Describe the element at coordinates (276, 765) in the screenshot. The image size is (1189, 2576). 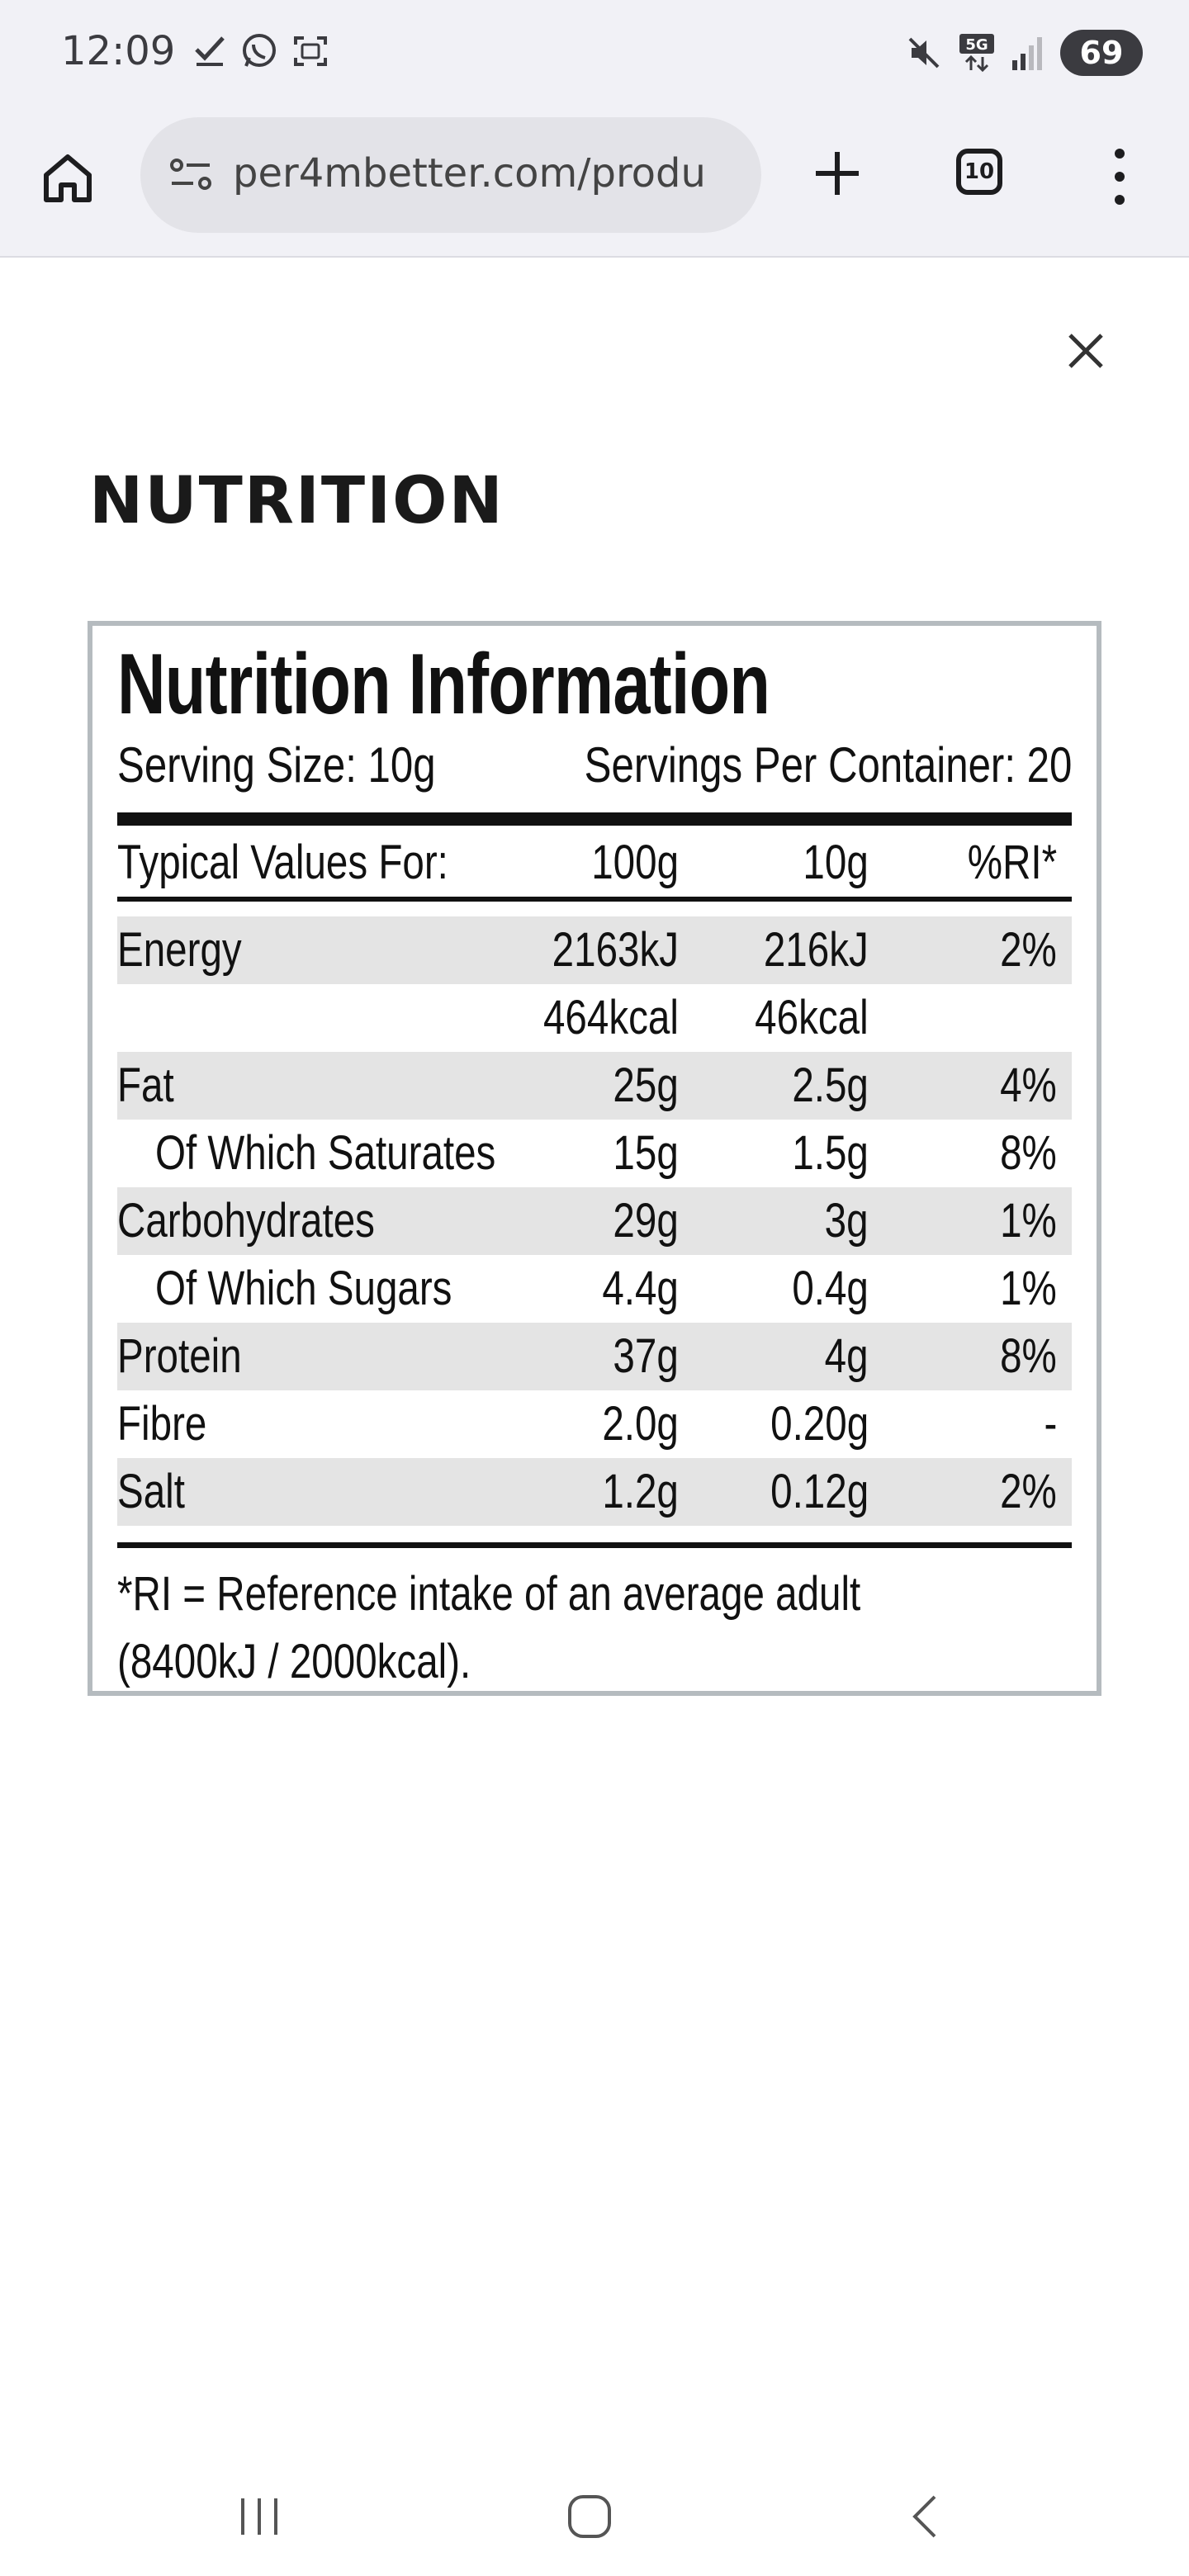
I see `serving-size: Serving Size: 10g` at that location.